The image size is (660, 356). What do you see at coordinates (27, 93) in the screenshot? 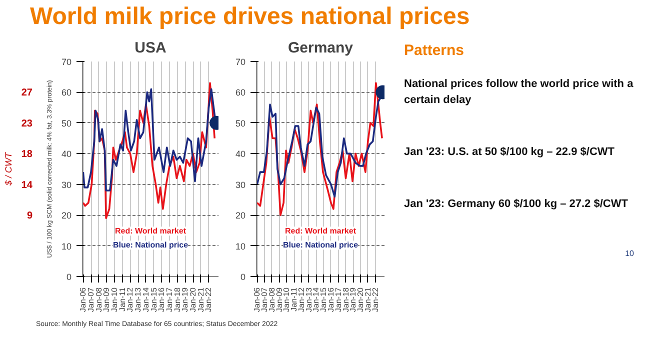
I see `y2-tick-label: 27` at bounding box center [27, 93].